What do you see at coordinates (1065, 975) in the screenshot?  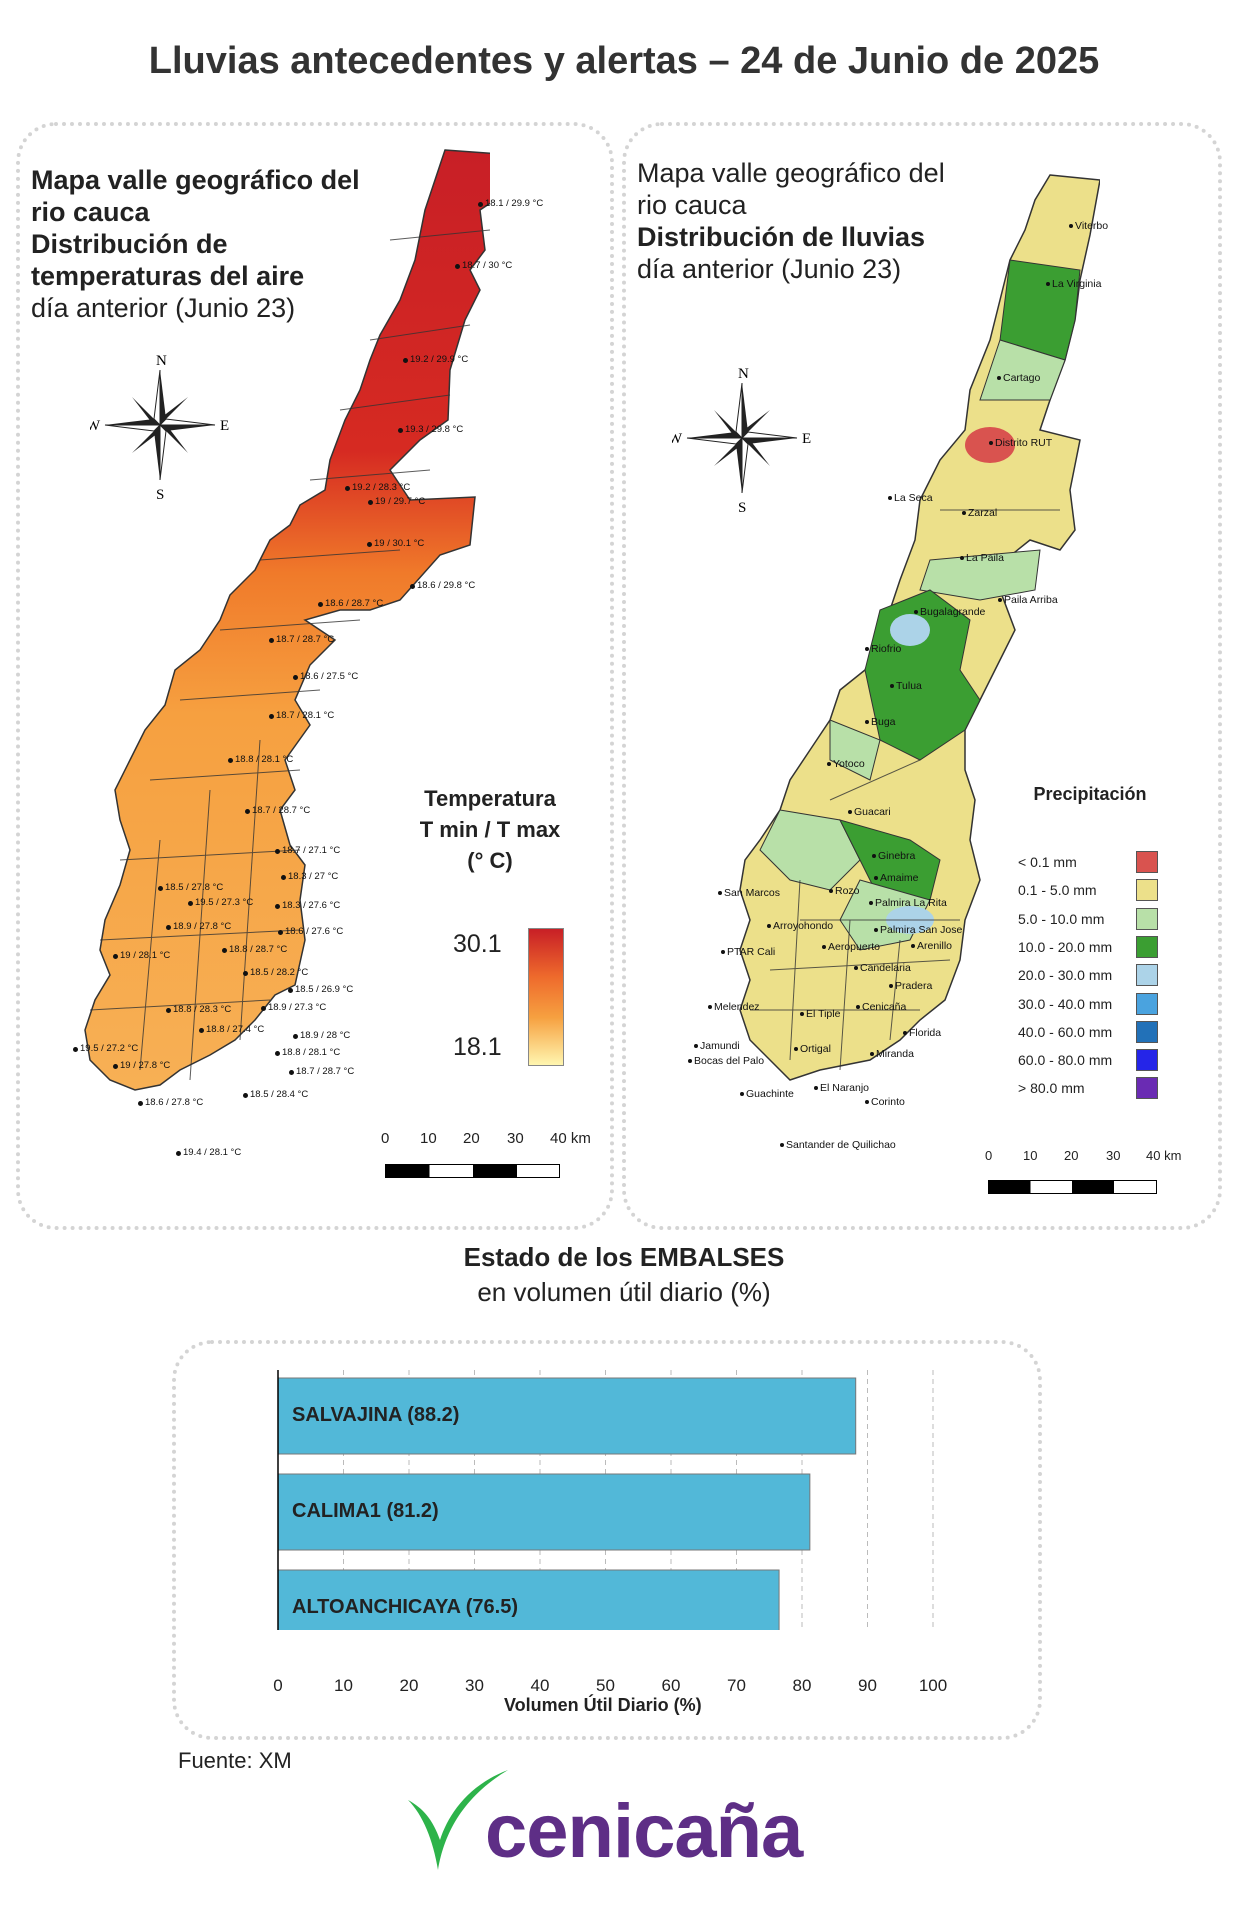 I see `precipitation-legend-label: 20.0 - 30.0 mm` at bounding box center [1065, 975].